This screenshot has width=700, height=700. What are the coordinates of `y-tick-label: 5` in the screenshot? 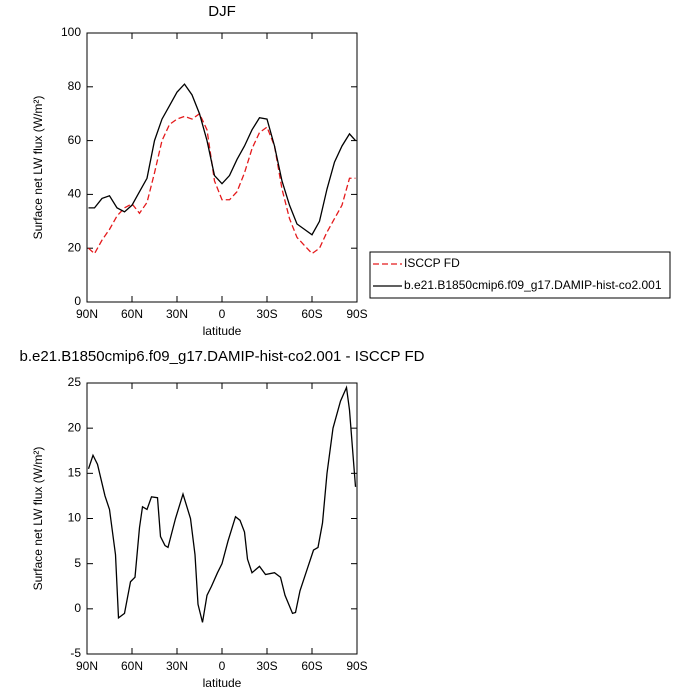 It's located at (77, 563).